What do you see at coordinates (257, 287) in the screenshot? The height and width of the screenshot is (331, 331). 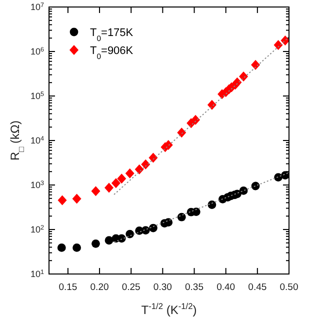 I see `x-tick-label: 0.45` at bounding box center [257, 287].